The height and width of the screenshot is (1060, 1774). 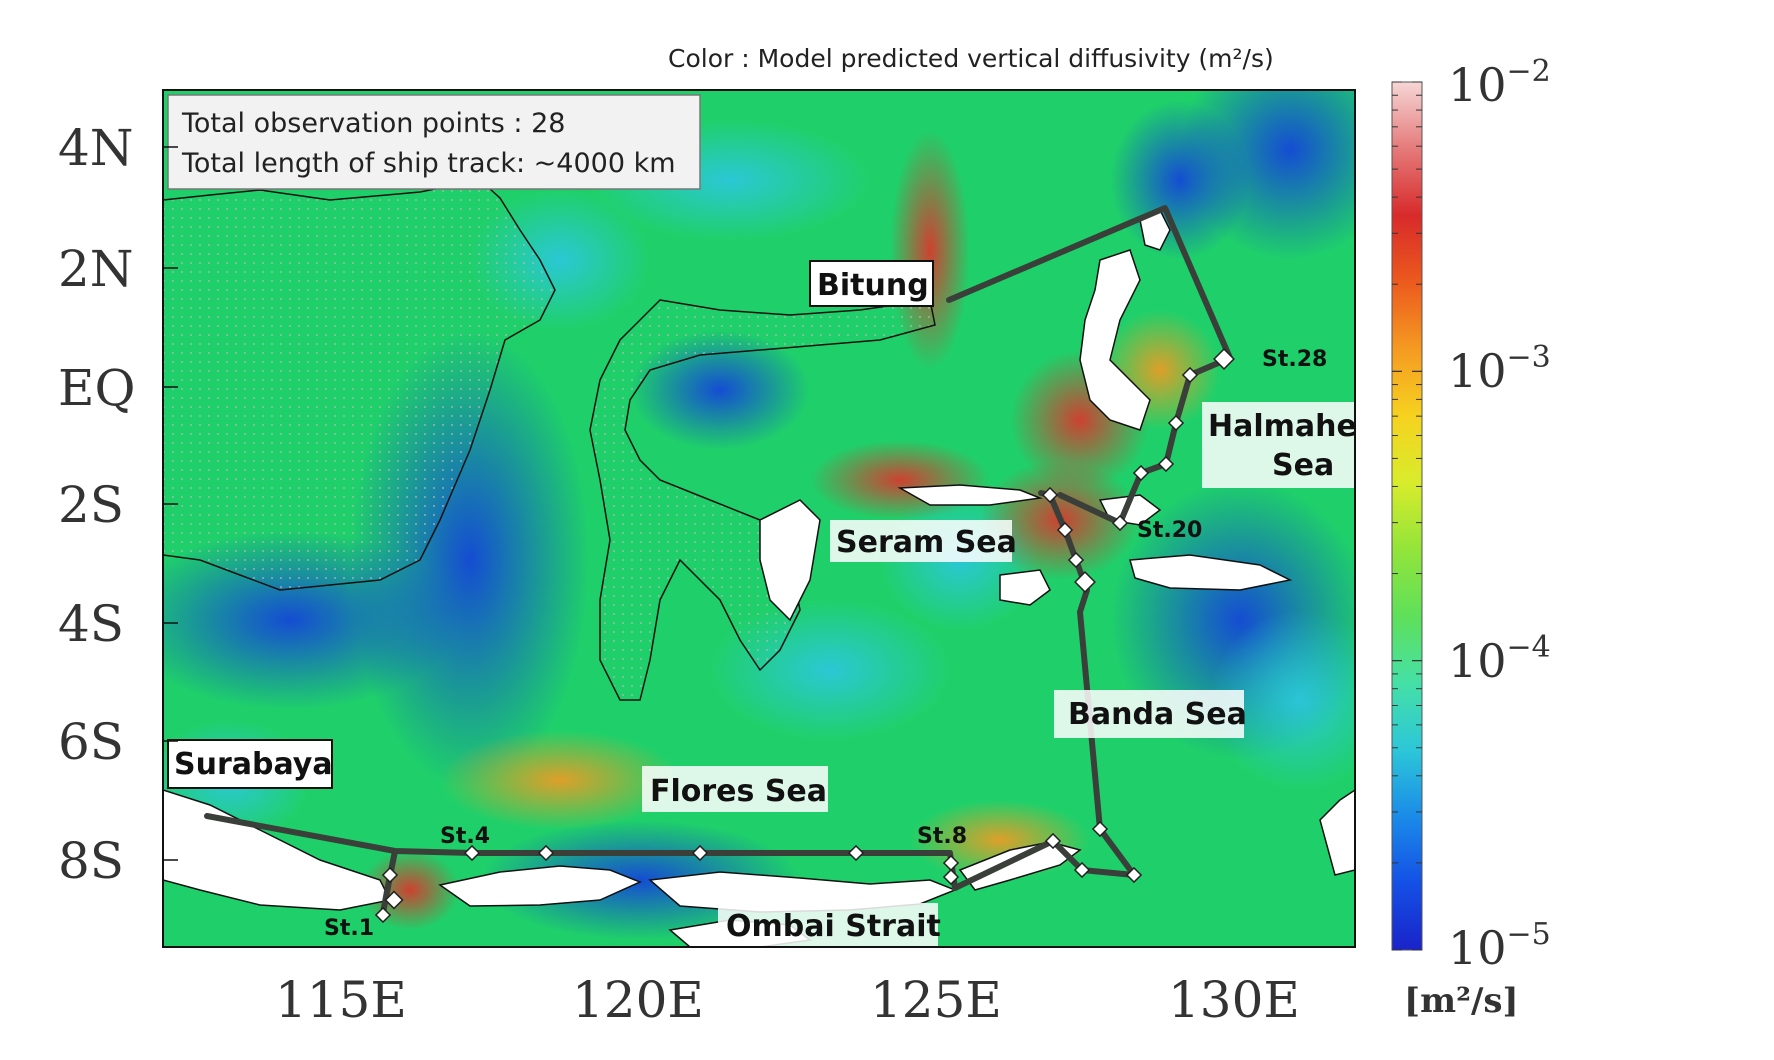 I want to click on banda-sea-label-box, so click(x=1149, y=714).